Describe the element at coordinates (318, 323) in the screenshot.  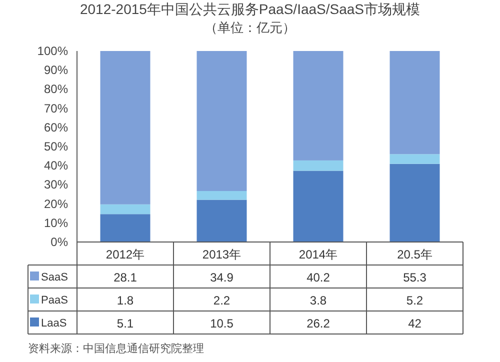
I see `text: 26.2` at that location.